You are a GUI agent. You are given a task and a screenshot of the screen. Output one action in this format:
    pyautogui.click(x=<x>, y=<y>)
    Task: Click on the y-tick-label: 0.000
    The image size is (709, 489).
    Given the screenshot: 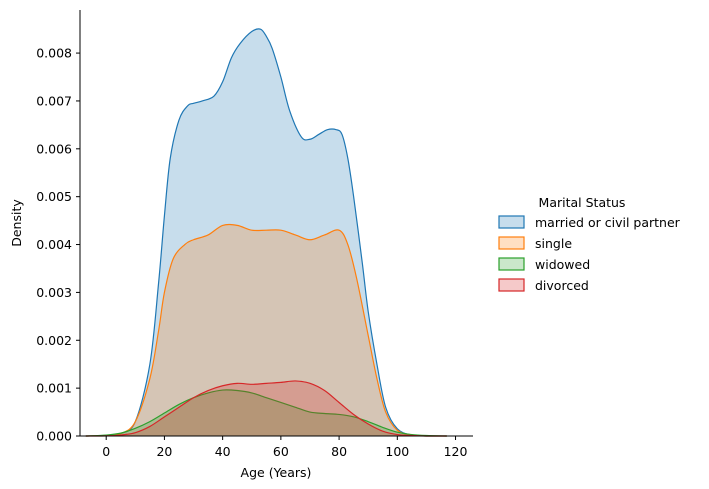 What is the action you would take?
    pyautogui.click(x=54, y=436)
    